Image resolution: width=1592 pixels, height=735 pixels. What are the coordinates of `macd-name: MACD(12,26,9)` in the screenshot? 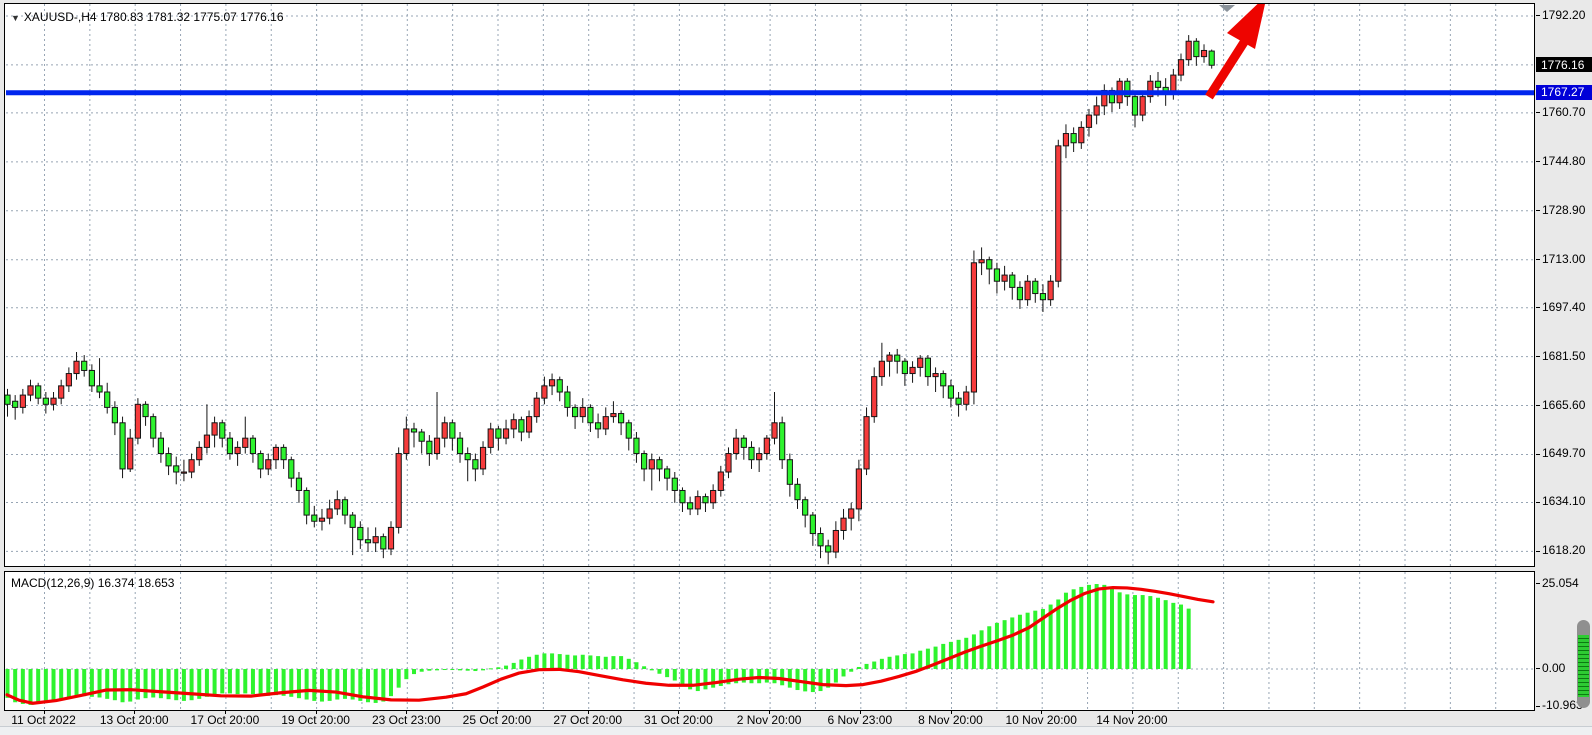 It's located at (53, 583).